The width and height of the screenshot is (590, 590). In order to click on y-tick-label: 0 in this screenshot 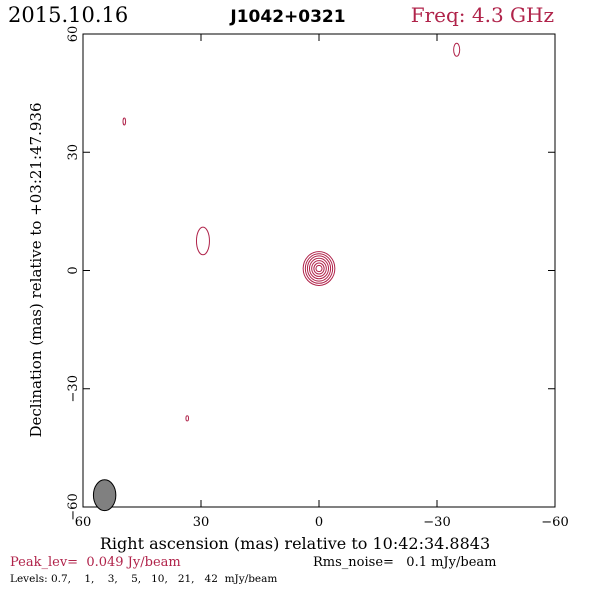, I will do `click(73, 270)`.